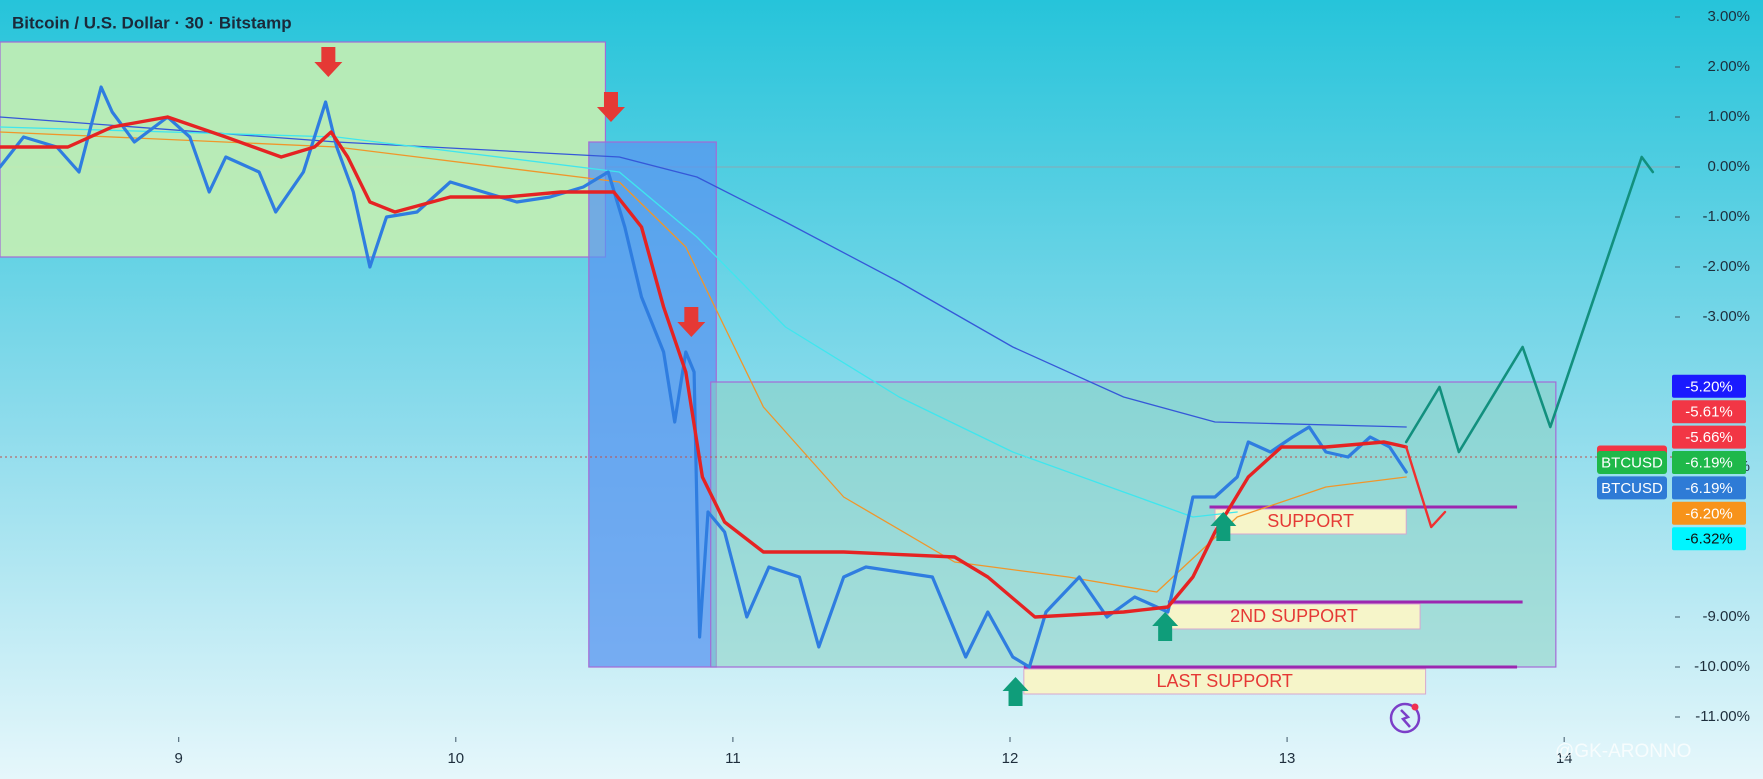  I want to click on x-tick-label: 13, so click(1287, 758).